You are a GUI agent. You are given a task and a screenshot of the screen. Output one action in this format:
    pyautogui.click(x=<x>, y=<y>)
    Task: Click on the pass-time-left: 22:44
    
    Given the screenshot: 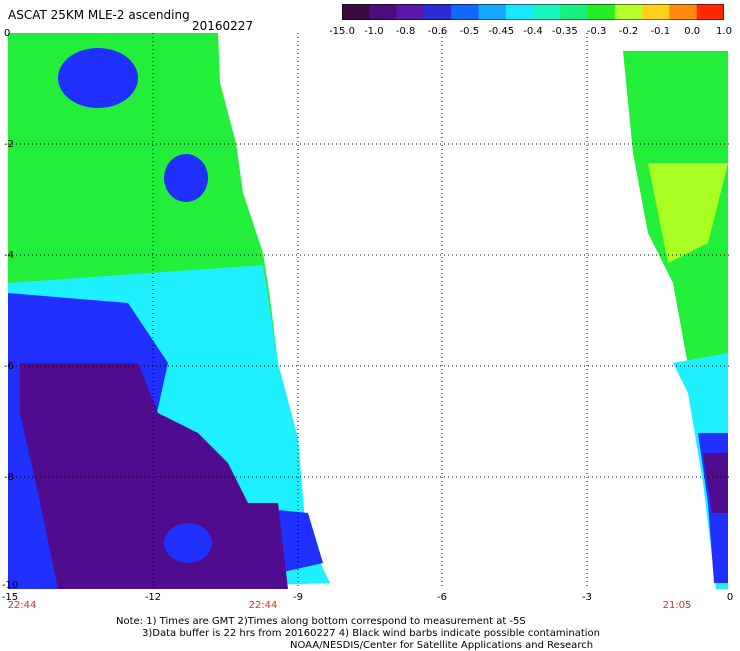 What is the action you would take?
    pyautogui.click(x=22, y=605)
    